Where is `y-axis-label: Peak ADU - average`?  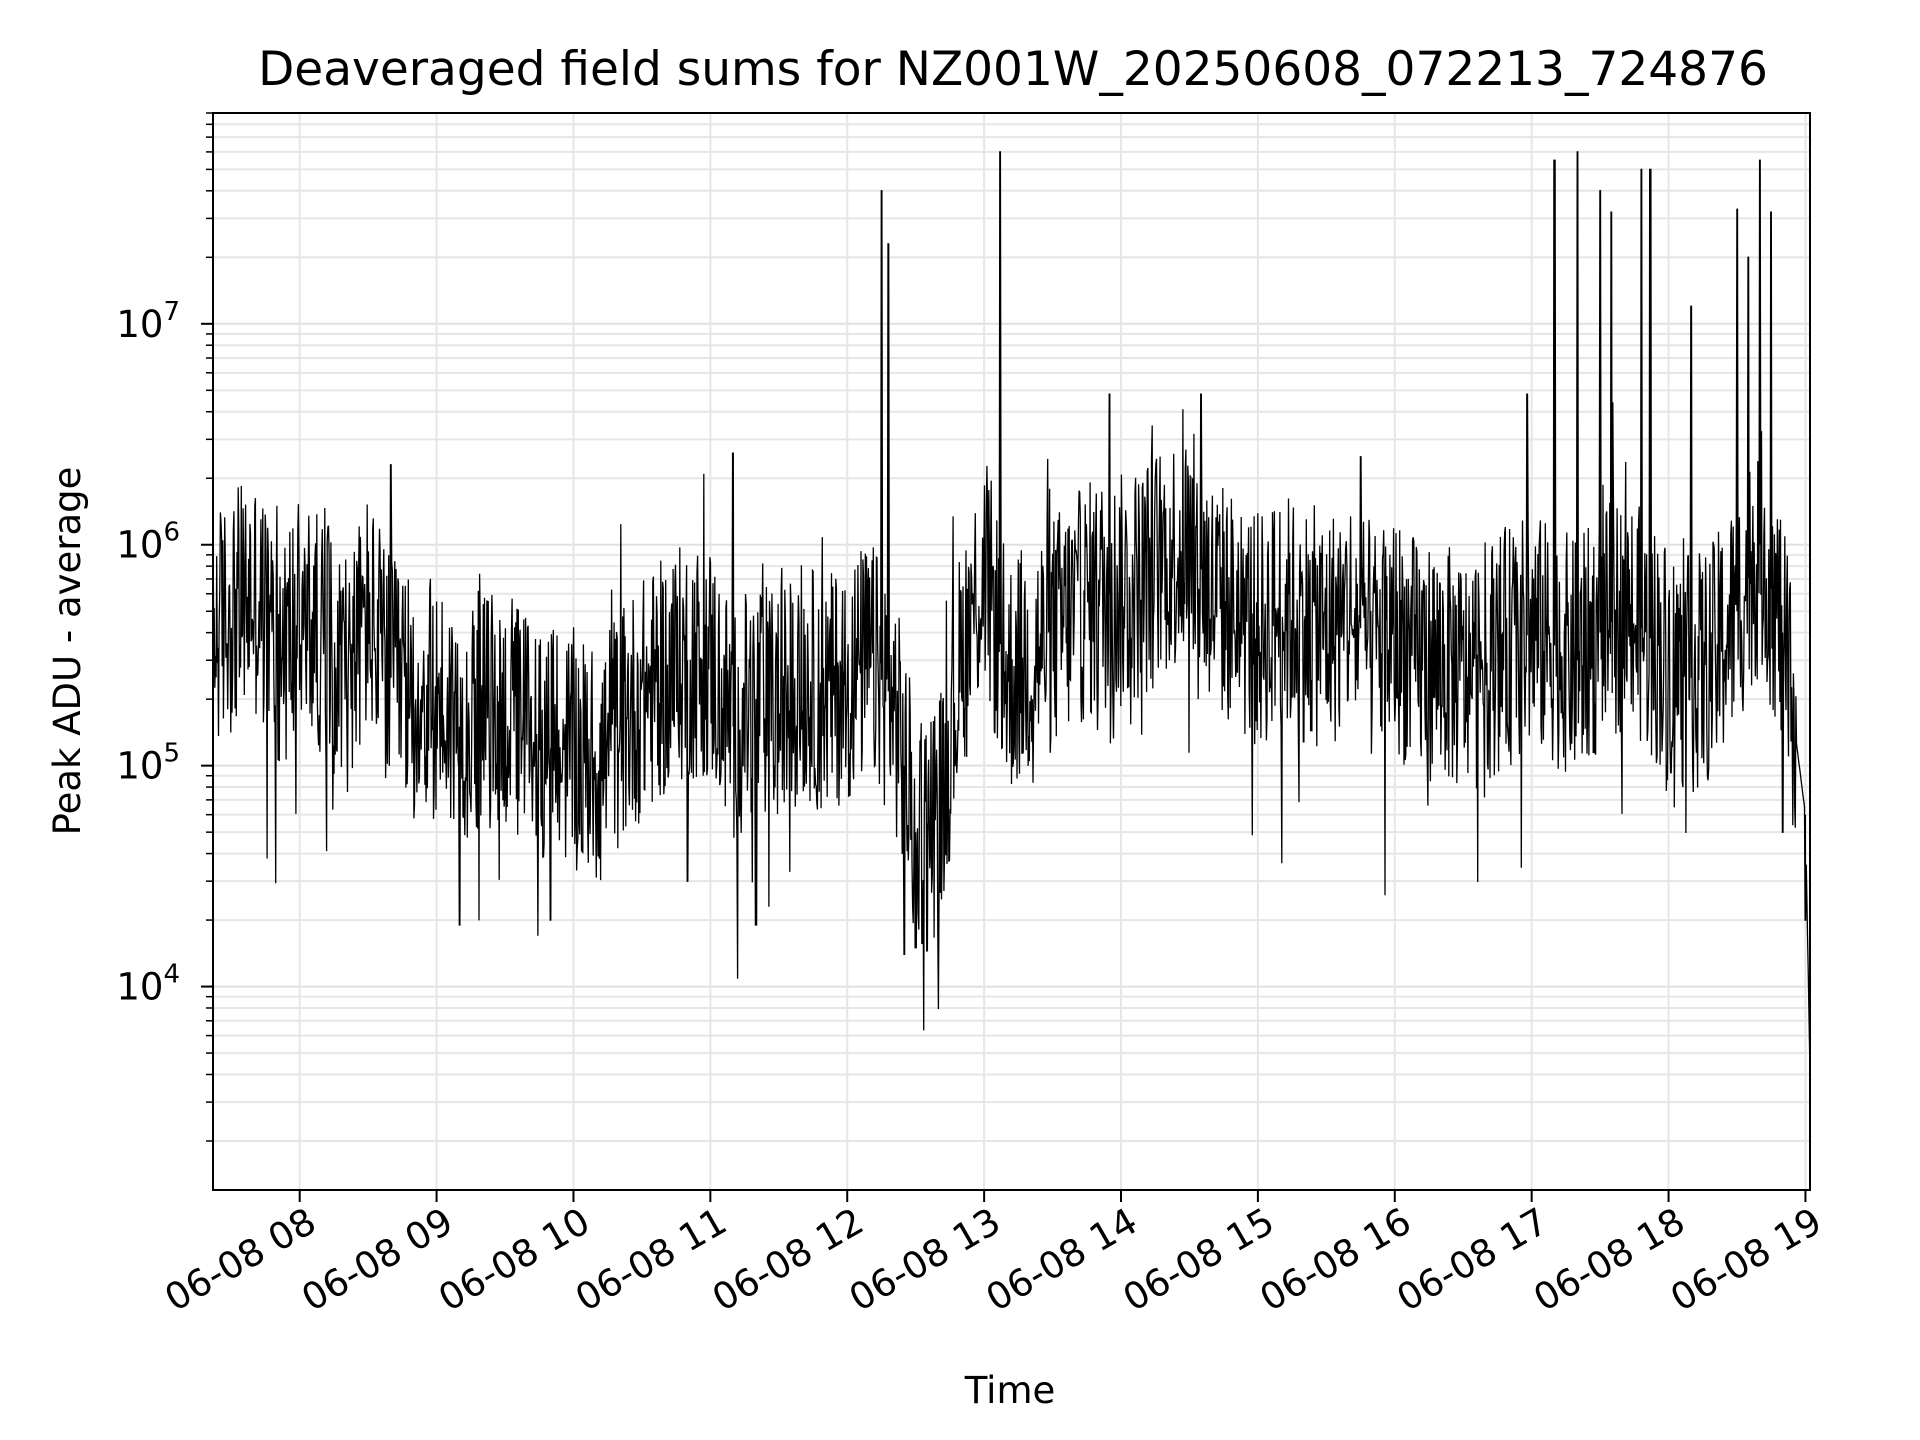
y-axis-label: Peak ADU - average is located at coordinates (67, 651).